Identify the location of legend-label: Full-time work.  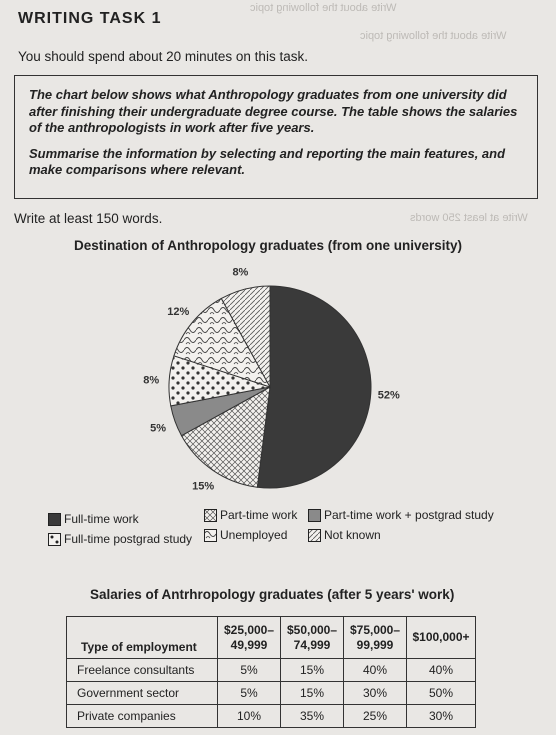
(101, 519).